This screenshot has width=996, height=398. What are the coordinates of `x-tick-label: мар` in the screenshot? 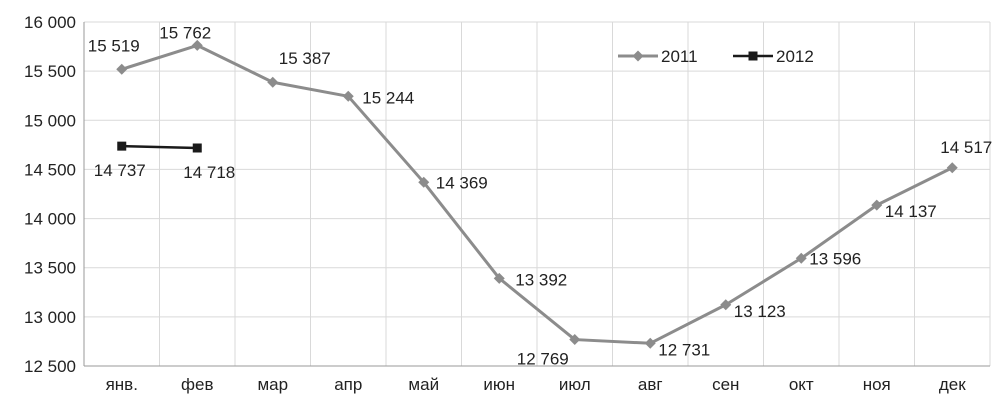 It's located at (272, 384).